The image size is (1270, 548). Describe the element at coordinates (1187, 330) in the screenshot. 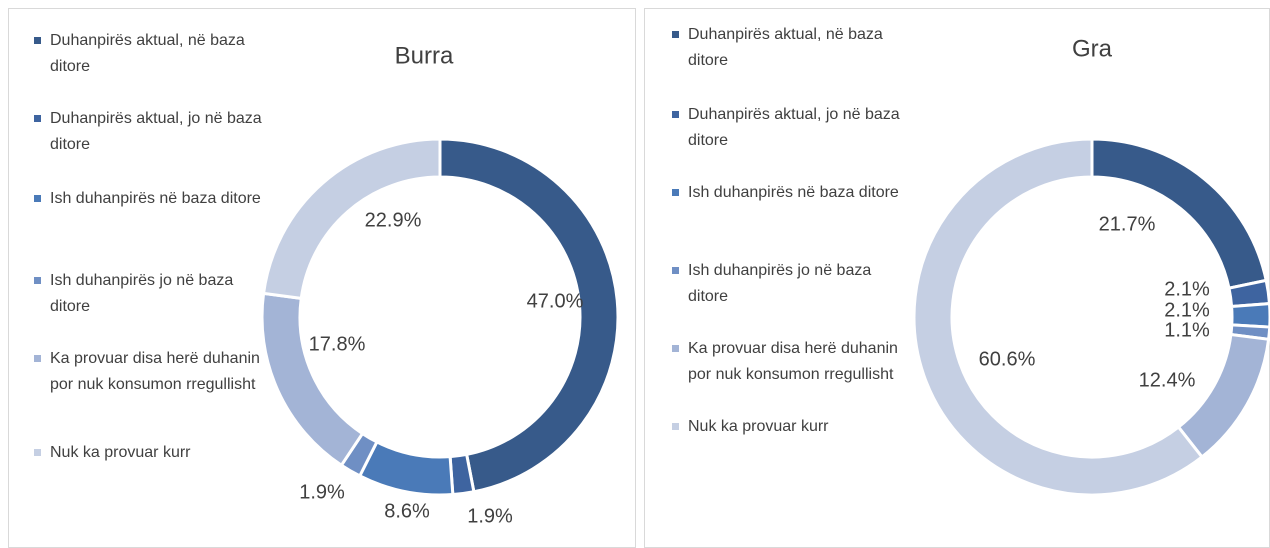

I see `data-label: 1.1%` at that location.